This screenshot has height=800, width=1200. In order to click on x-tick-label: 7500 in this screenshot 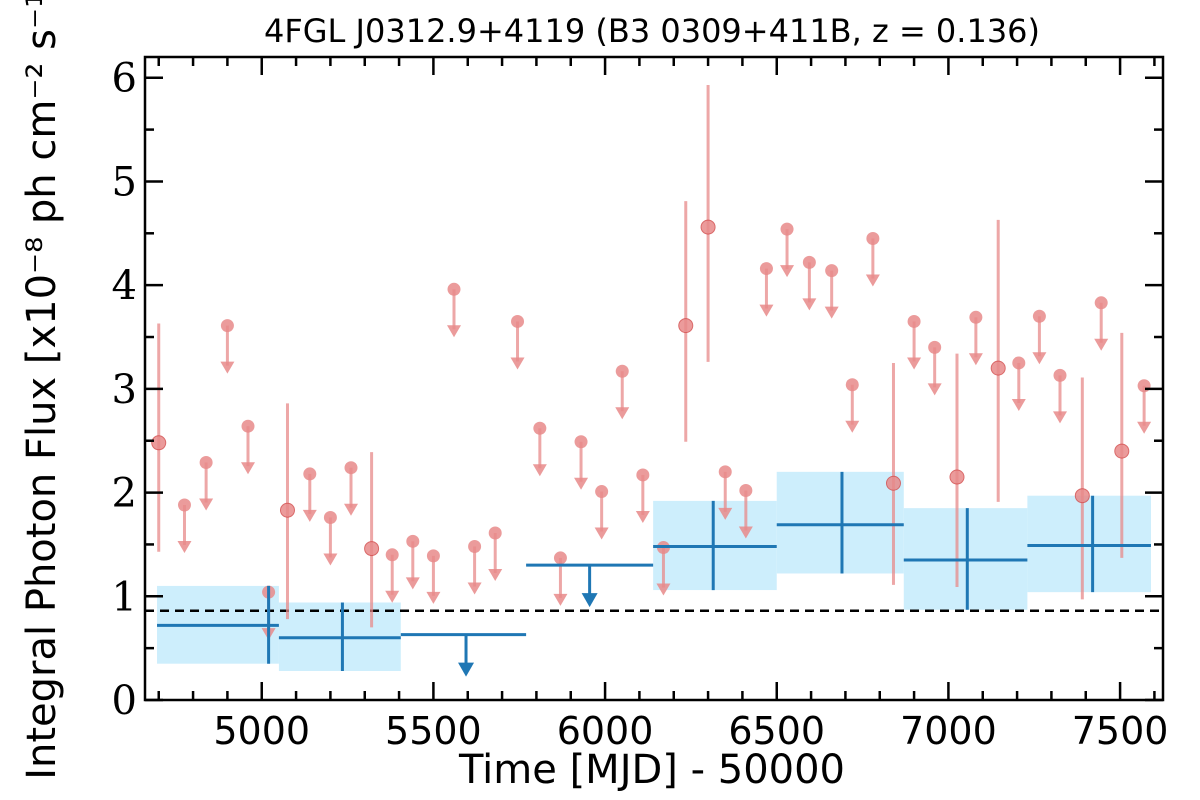, I will do `click(1120, 731)`.